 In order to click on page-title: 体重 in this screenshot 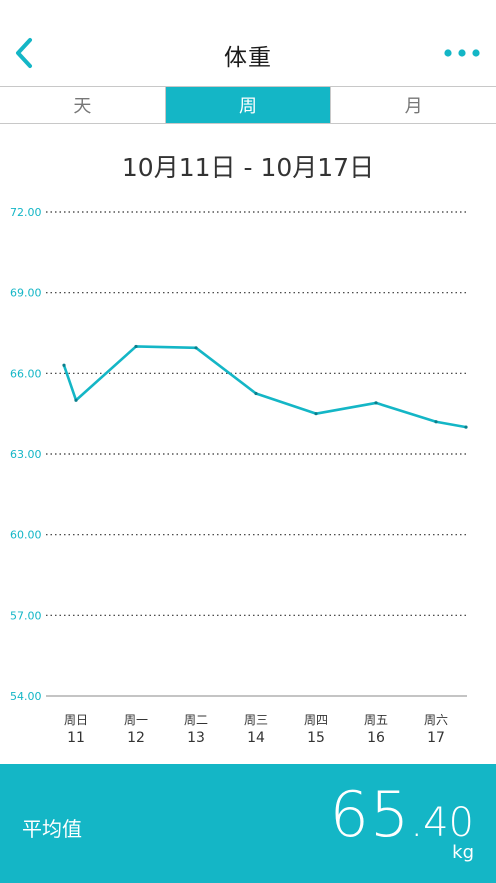, I will do `click(248, 58)`.